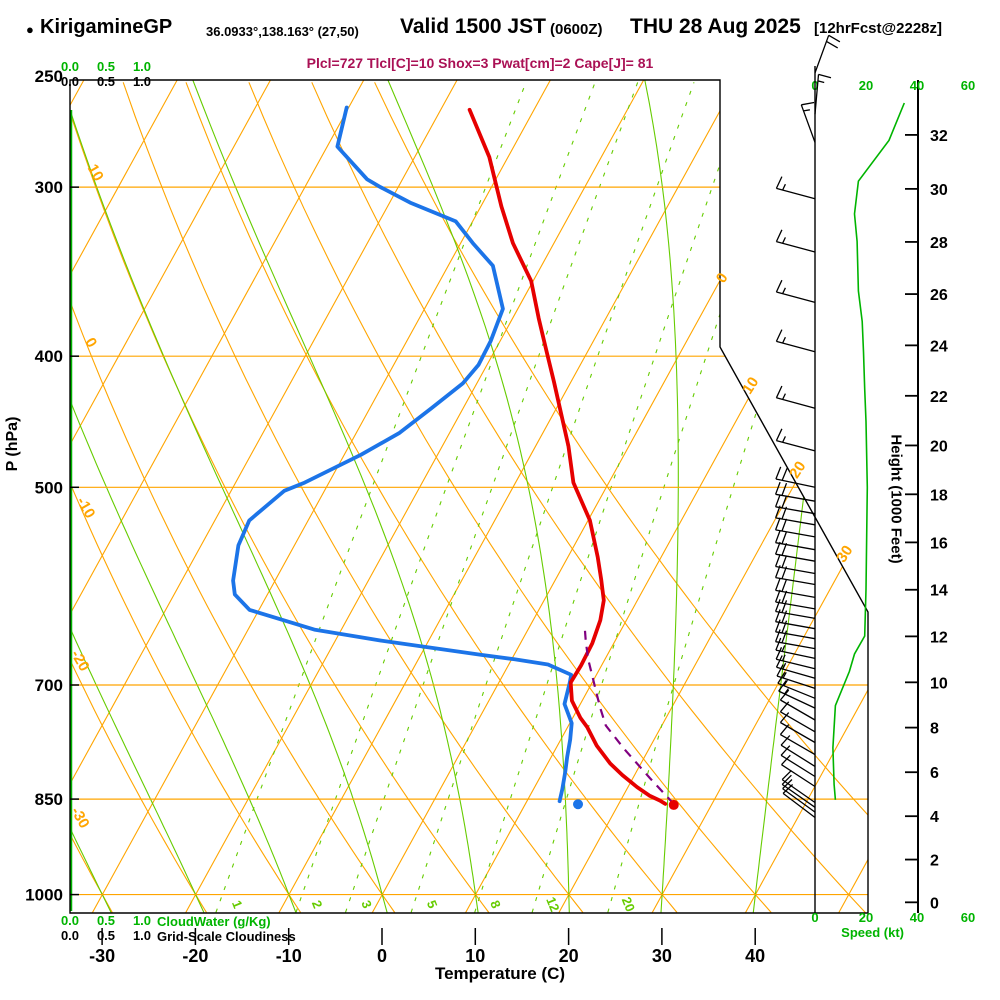  I want to click on parcel-curve, so click(629, 717).